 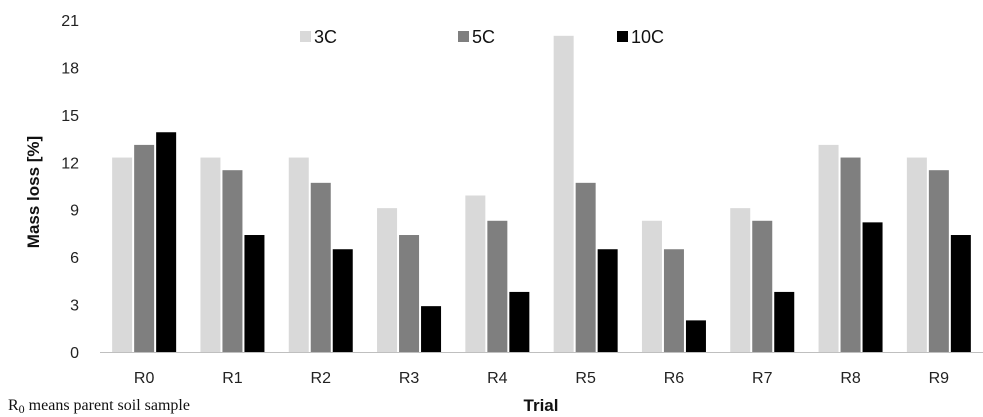 What do you see at coordinates (144, 378) in the screenshot?
I see `x-tick-label: R0` at bounding box center [144, 378].